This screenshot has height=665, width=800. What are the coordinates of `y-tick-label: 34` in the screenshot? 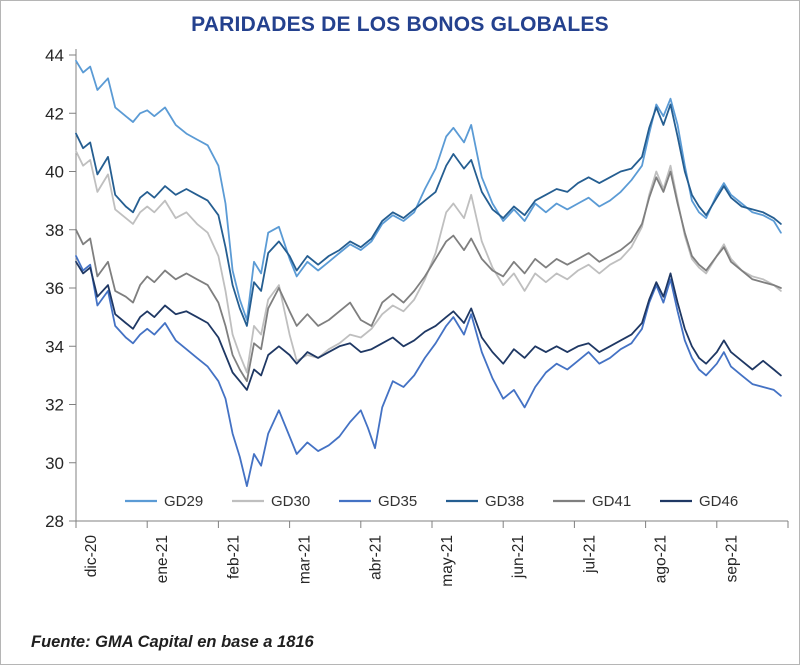 It's located at (54, 346).